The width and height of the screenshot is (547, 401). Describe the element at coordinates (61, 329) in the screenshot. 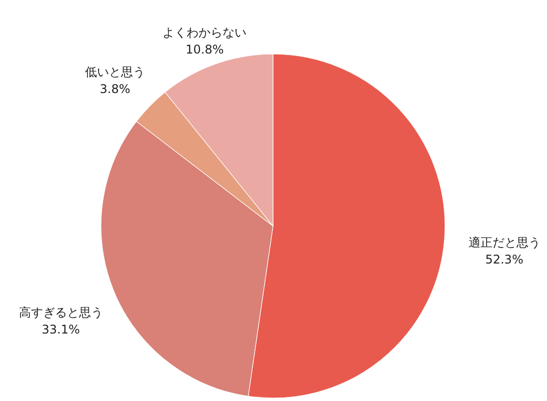

I see `data-label: 33.1%` at that location.